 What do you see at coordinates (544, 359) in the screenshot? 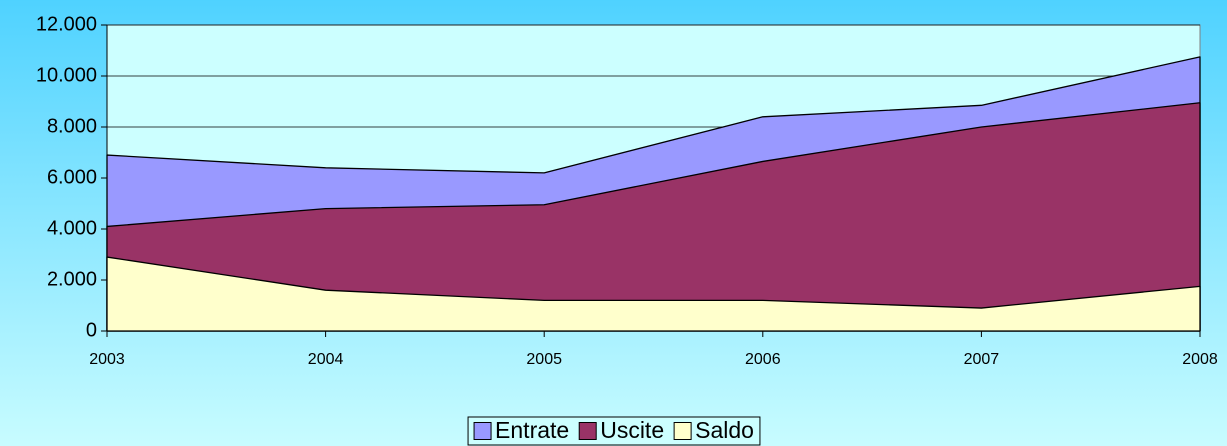
I see `x-tick-label: 2005` at bounding box center [544, 359].